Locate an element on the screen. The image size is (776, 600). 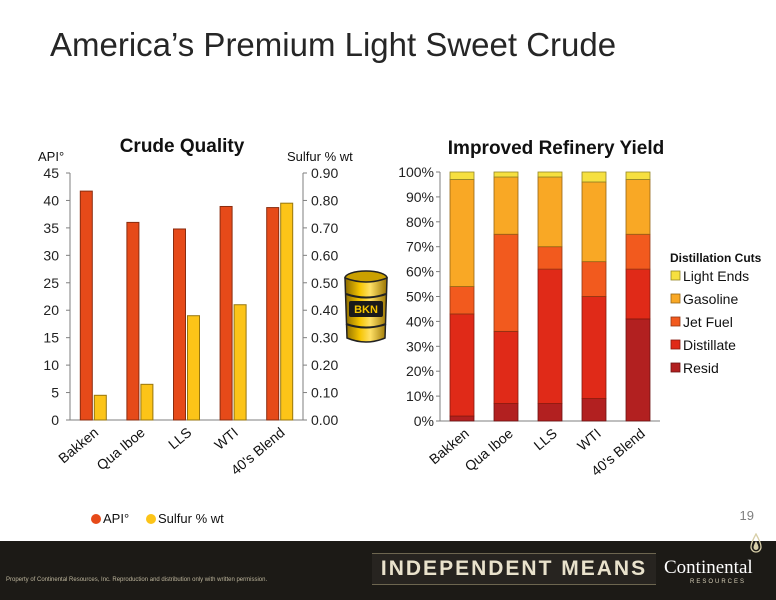
barrel-label: BKN is located at coordinates (366, 310).